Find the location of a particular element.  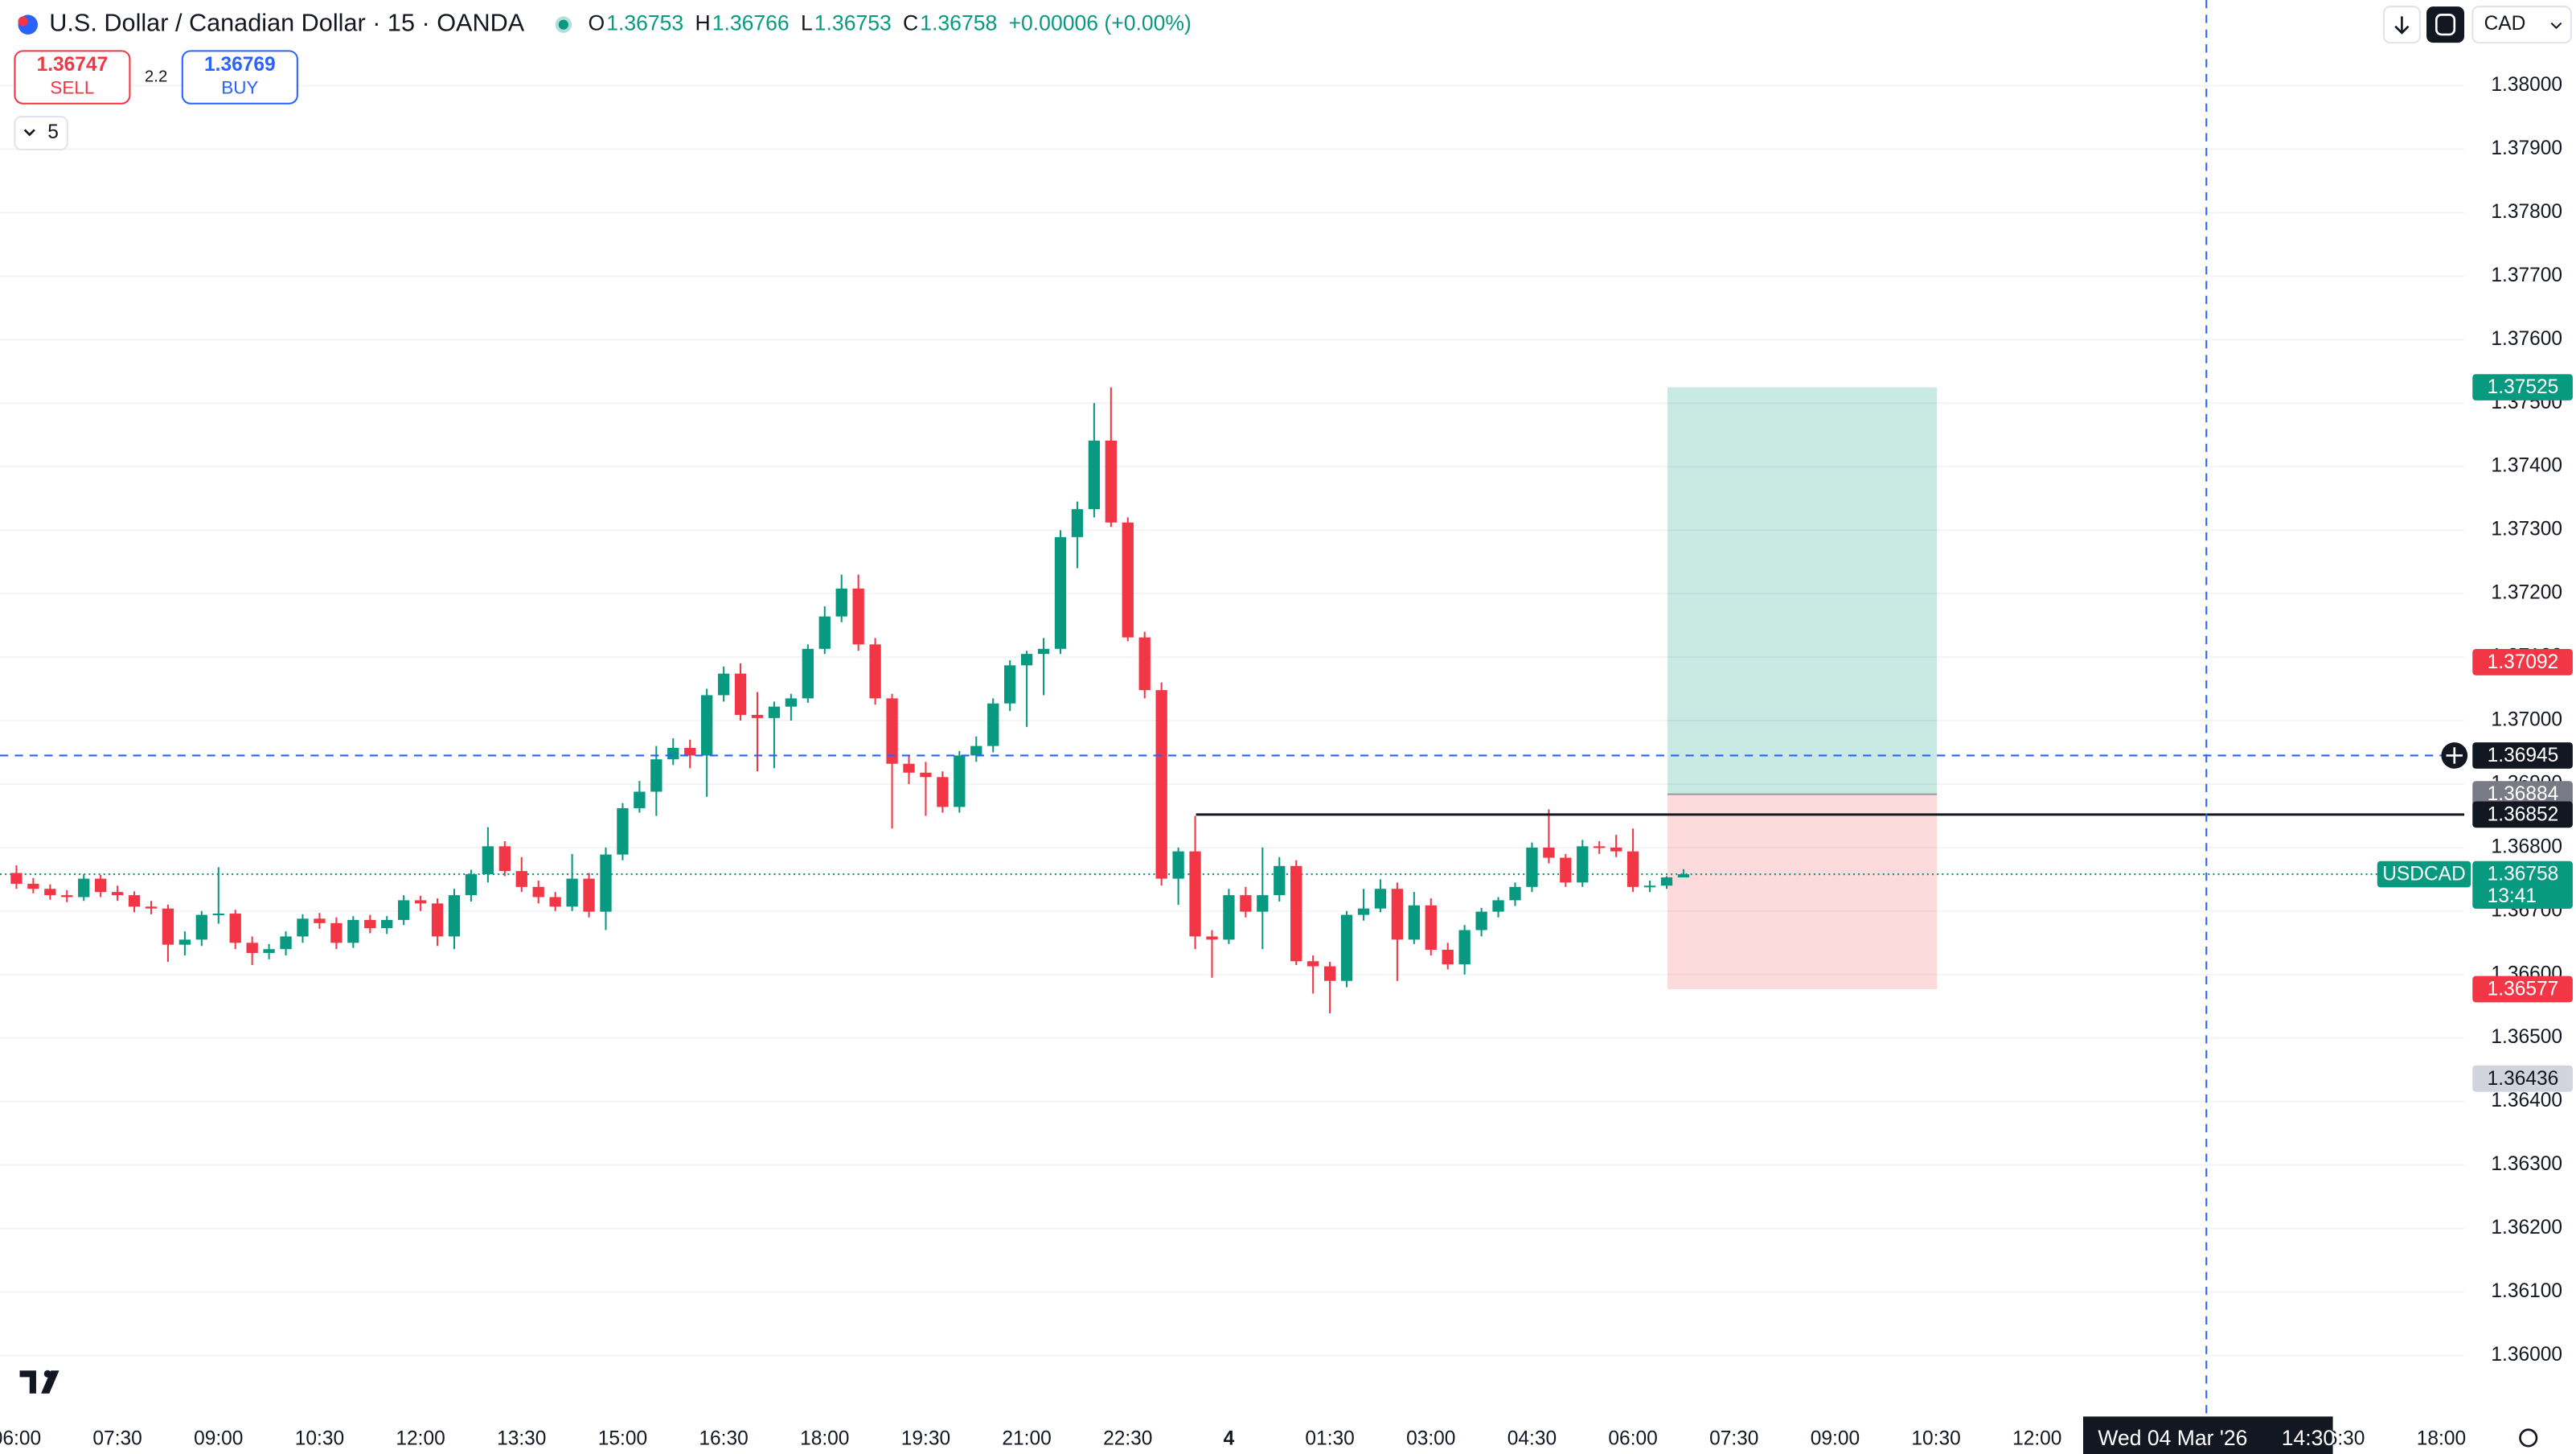

sell-price: 1.36747 is located at coordinates (73, 65).